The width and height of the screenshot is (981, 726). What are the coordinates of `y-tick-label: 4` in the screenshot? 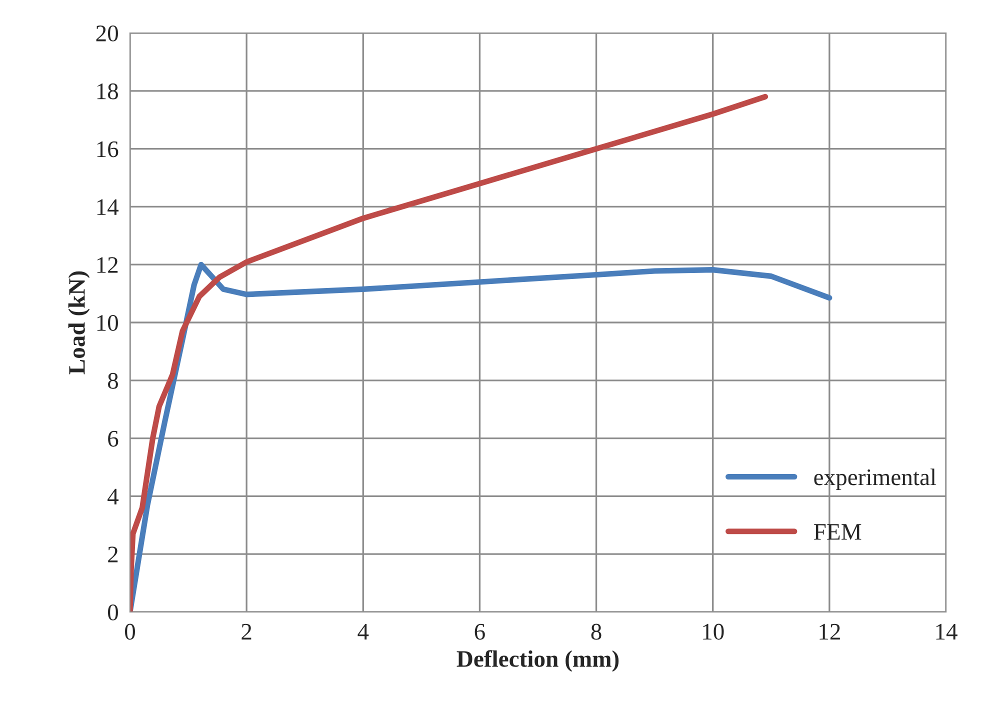 It's located at (113, 496).